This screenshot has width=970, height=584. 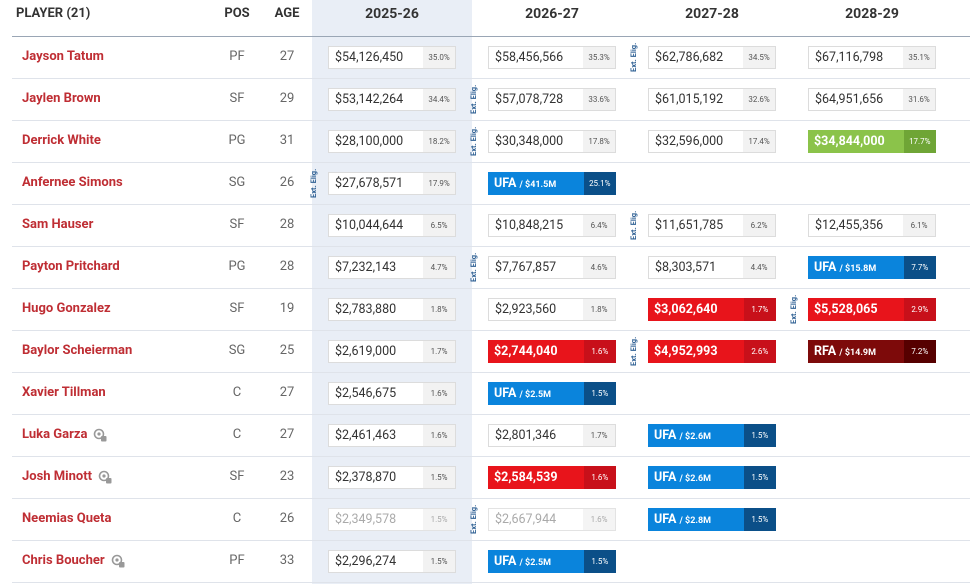 What do you see at coordinates (712, 351) in the screenshot?
I see `salary-cell: $4,952,993 2.6%` at bounding box center [712, 351].